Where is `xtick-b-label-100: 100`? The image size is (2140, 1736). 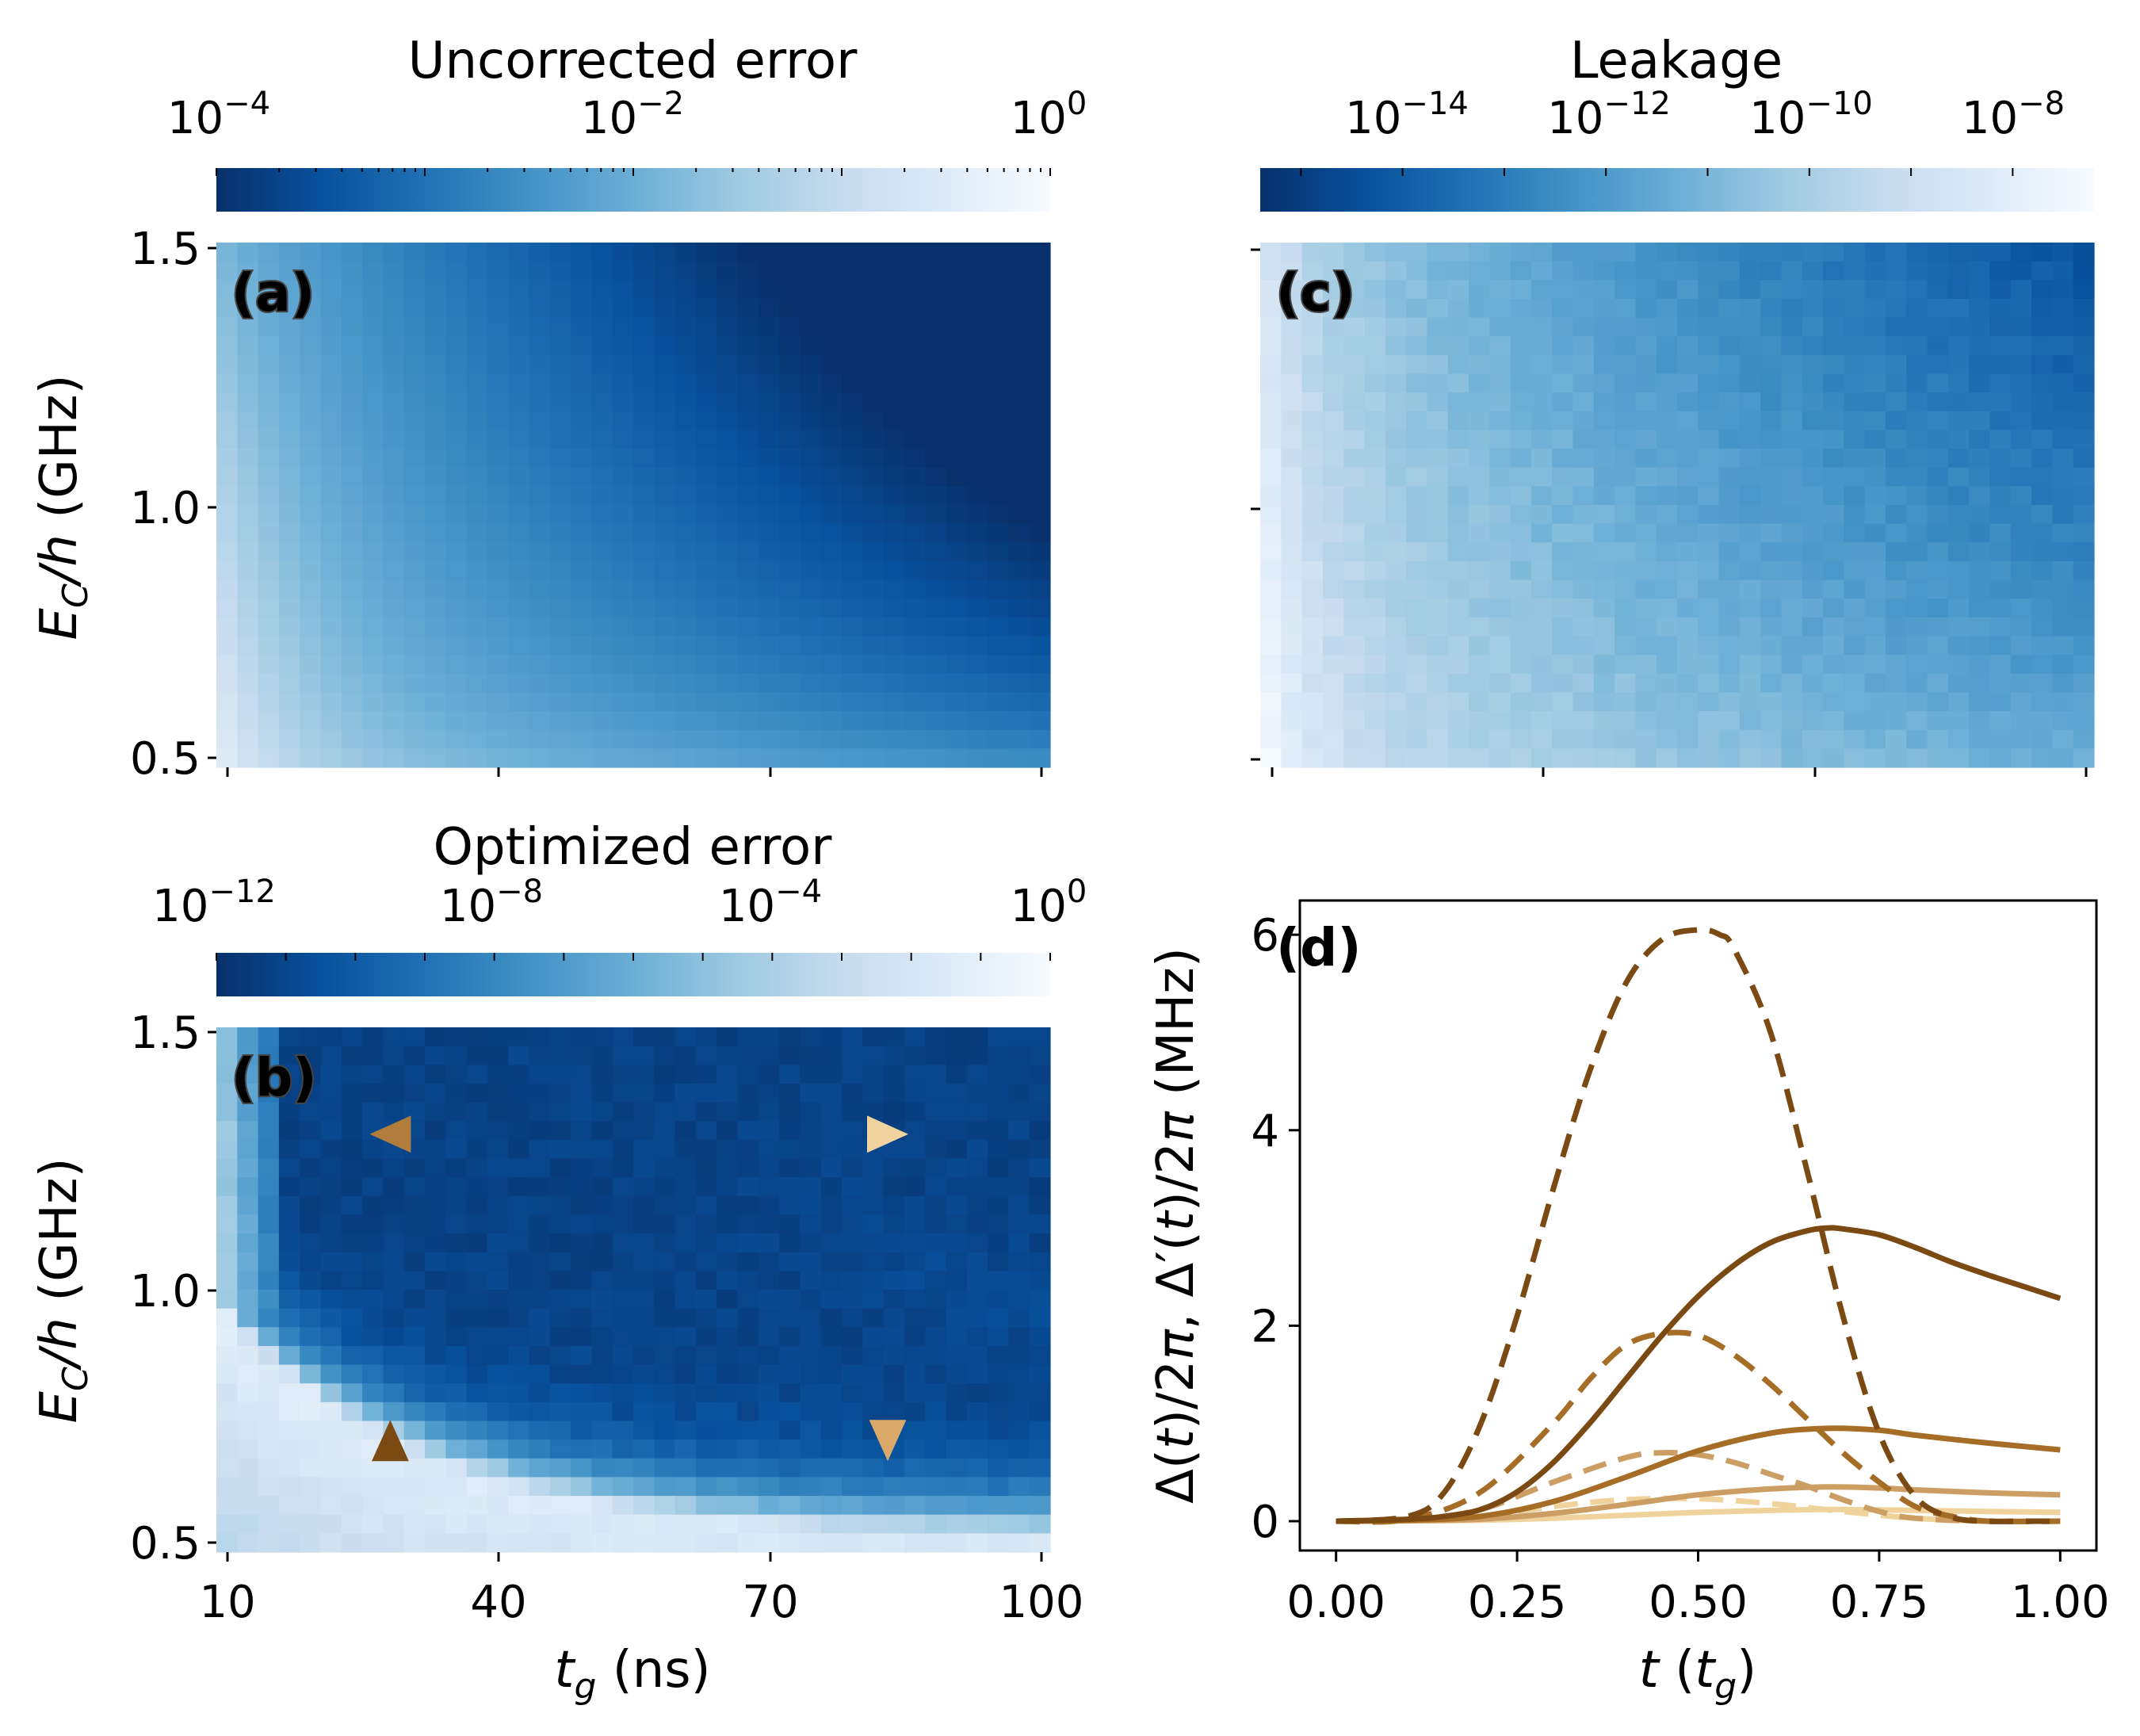 xtick-b-label-100: 100 is located at coordinates (1041, 1602).